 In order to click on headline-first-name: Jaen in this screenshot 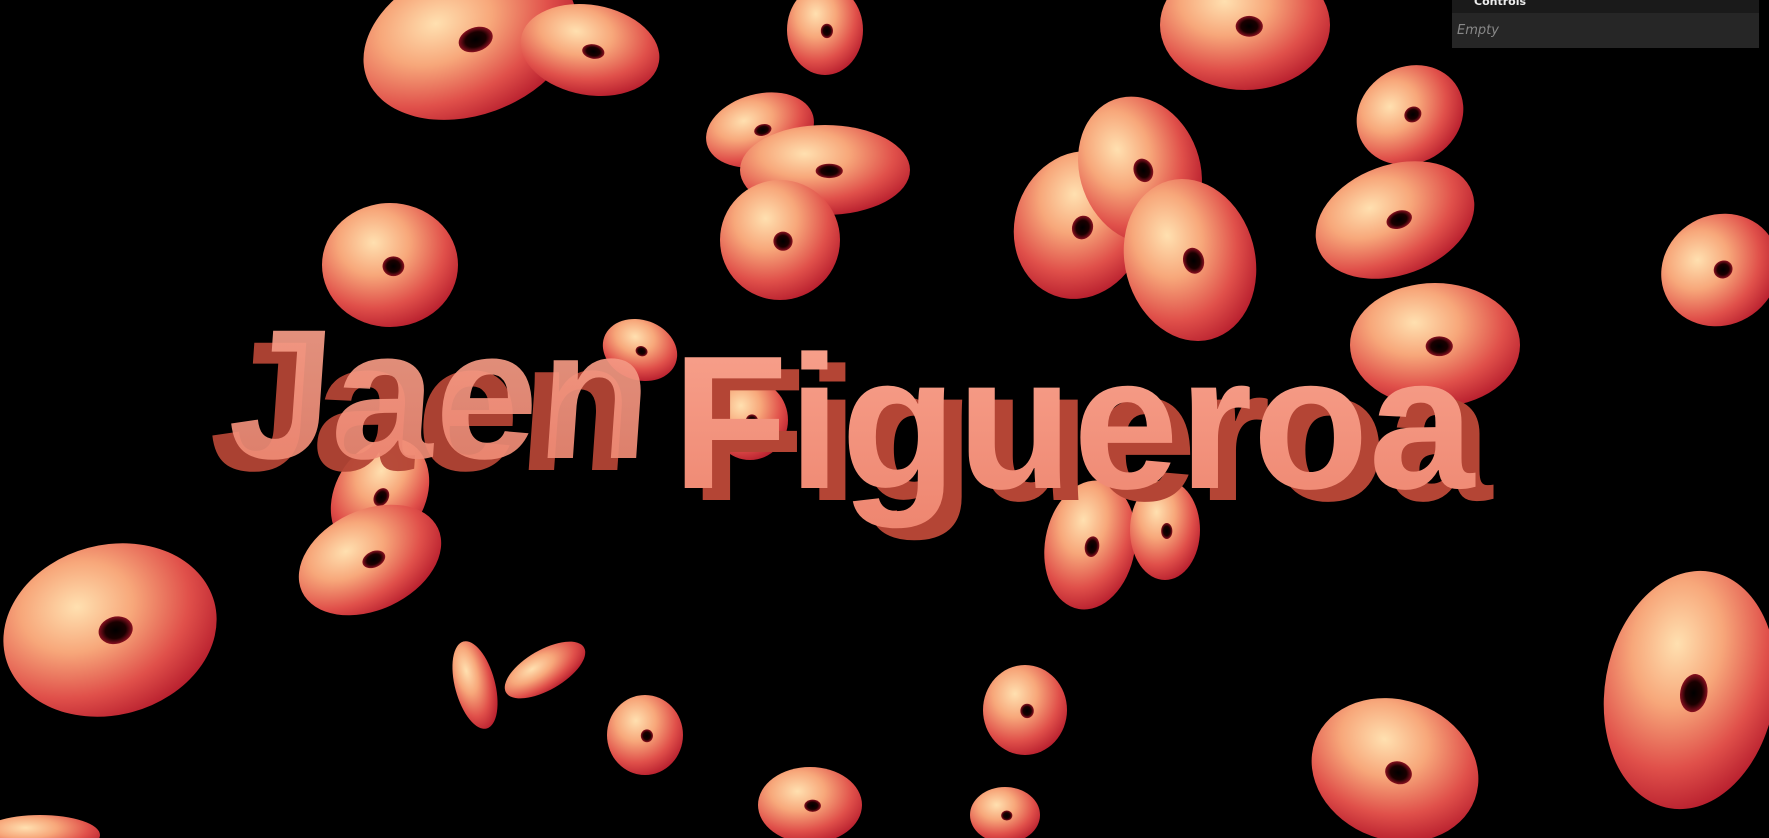, I will do `click(441, 394)`.